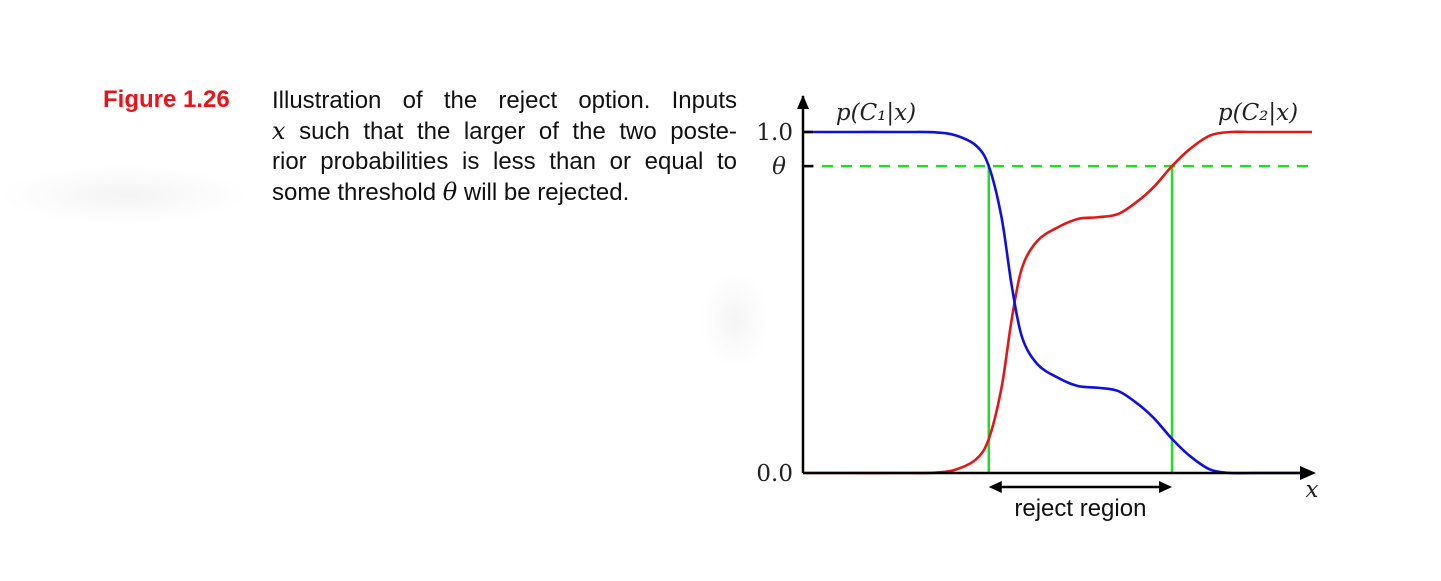  I want to click on caption-text: will be rejected., so click(543, 192).